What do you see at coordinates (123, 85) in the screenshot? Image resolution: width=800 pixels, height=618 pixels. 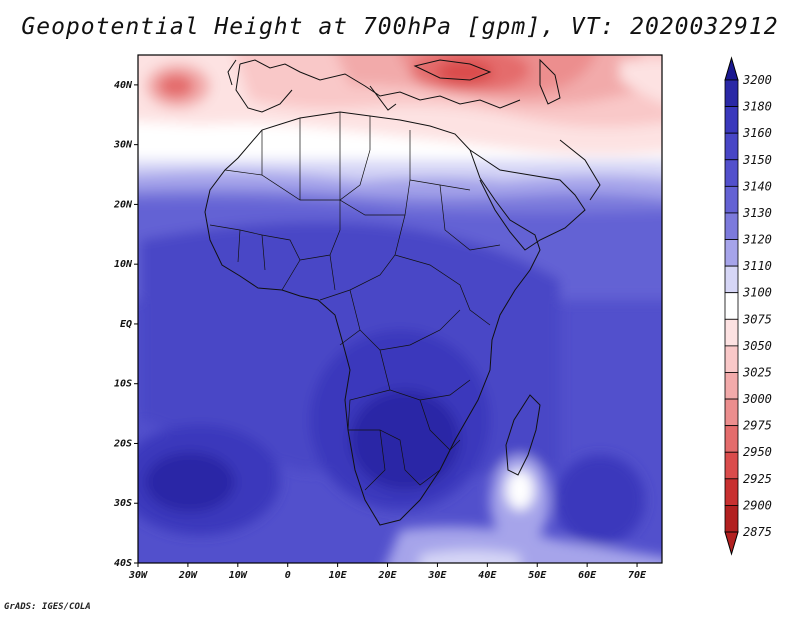 I see `y-tick-label: 40N` at bounding box center [123, 85].